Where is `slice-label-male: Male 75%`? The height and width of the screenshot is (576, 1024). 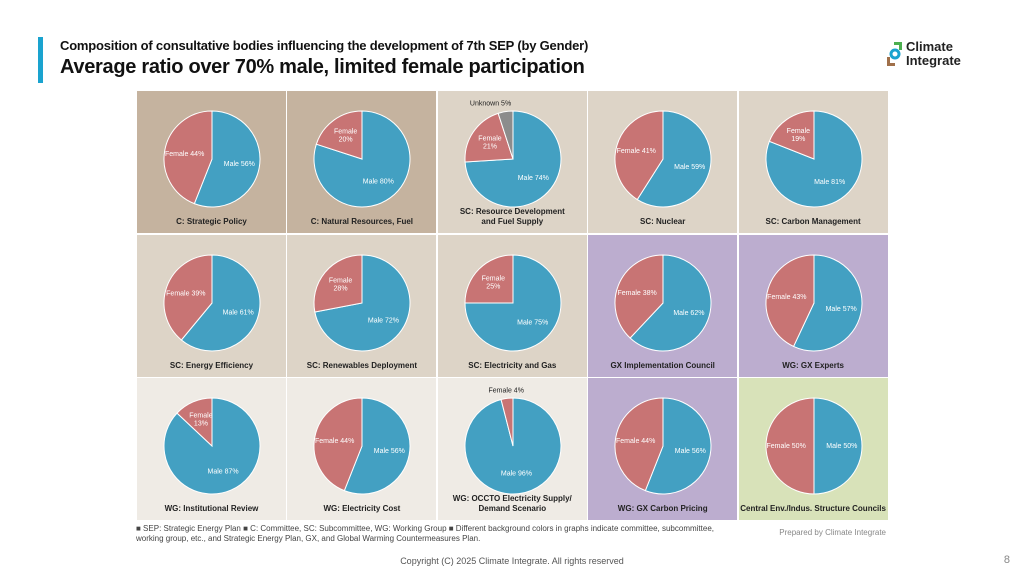
slice-label-male: Male 75% is located at coordinates (532, 322).